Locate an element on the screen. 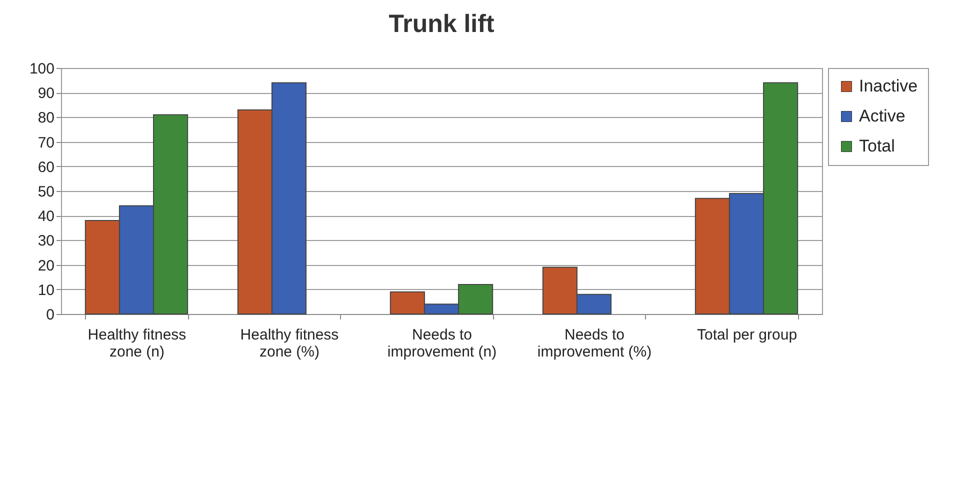 The image size is (963, 488). legend-label: Active is located at coordinates (882, 116).